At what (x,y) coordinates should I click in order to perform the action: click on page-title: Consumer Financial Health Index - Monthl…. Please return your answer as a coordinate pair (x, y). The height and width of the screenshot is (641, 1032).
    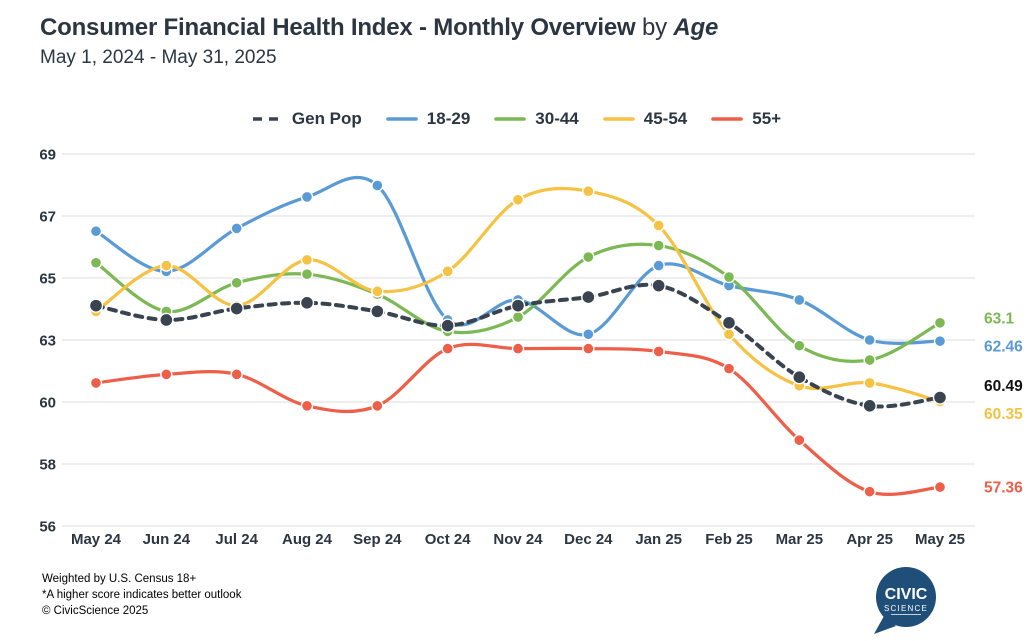
    Looking at the image, I should click on (379, 28).